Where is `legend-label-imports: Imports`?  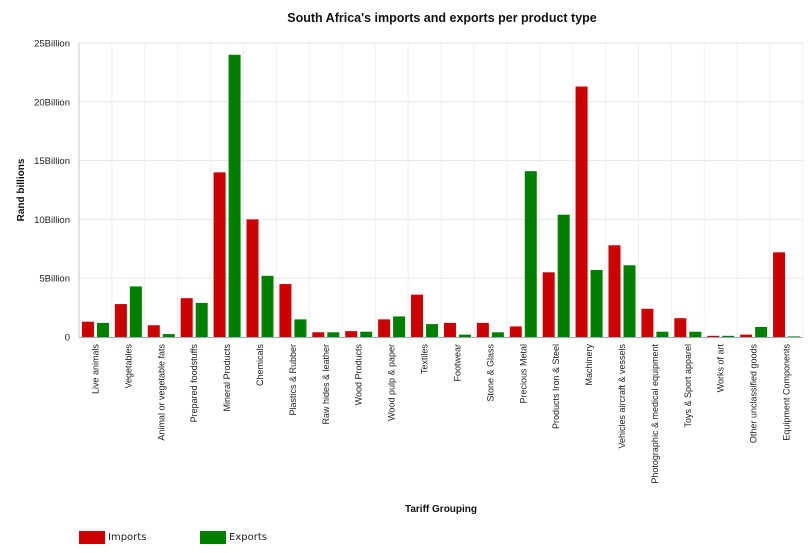
legend-label-imports: Imports is located at coordinates (127, 537).